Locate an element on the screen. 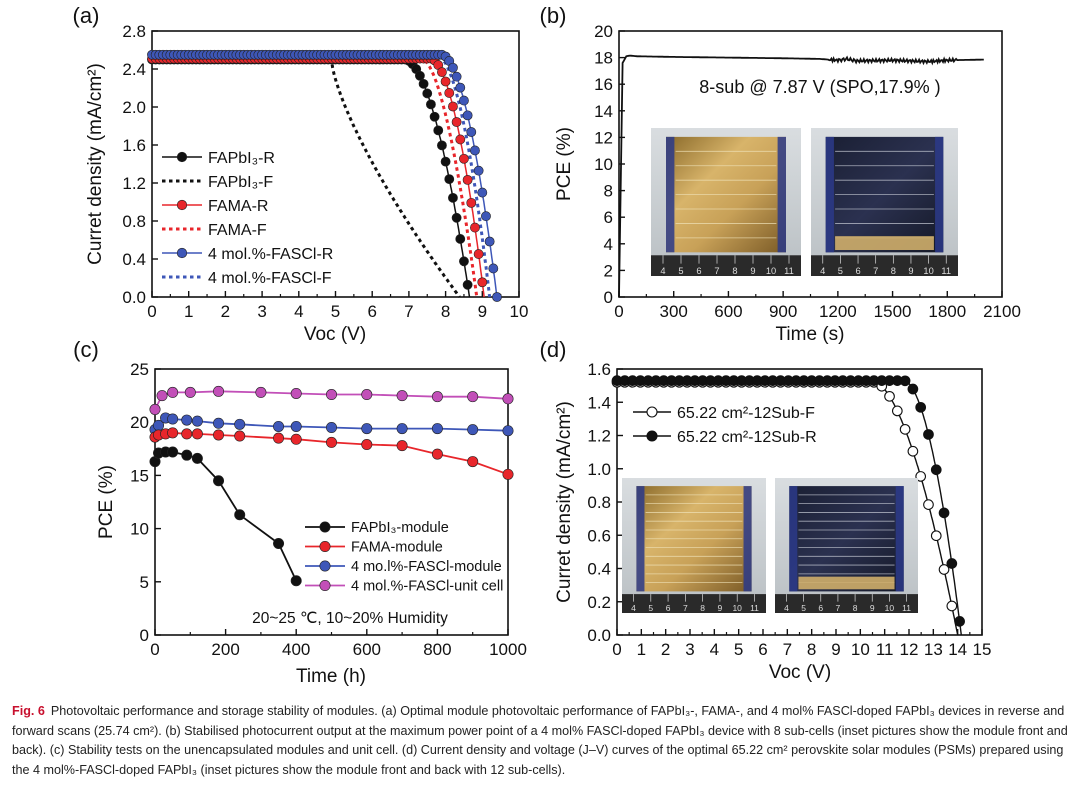  y-tick-label: 2.4 is located at coordinates (134, 69).